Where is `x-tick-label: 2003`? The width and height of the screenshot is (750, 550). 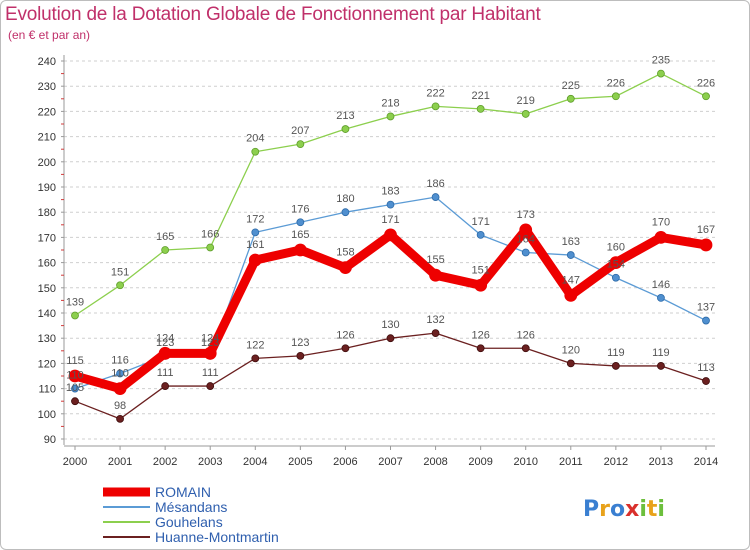 x-tick-label: 2003 is located at coordinates (210, 462).